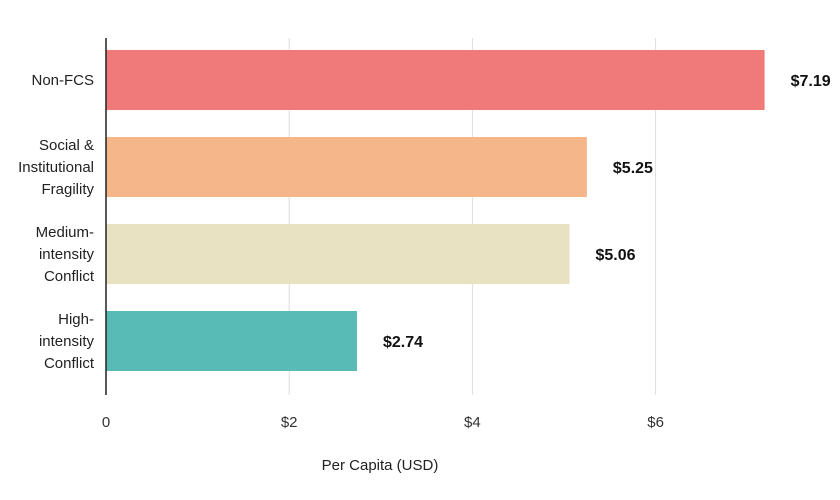 The width and height of the screenshot is (840, 500). What do you see at coordinates (67, 189) in the screenshot?
I see `category-label-line: Fragility` at bounding box center [67, 189].